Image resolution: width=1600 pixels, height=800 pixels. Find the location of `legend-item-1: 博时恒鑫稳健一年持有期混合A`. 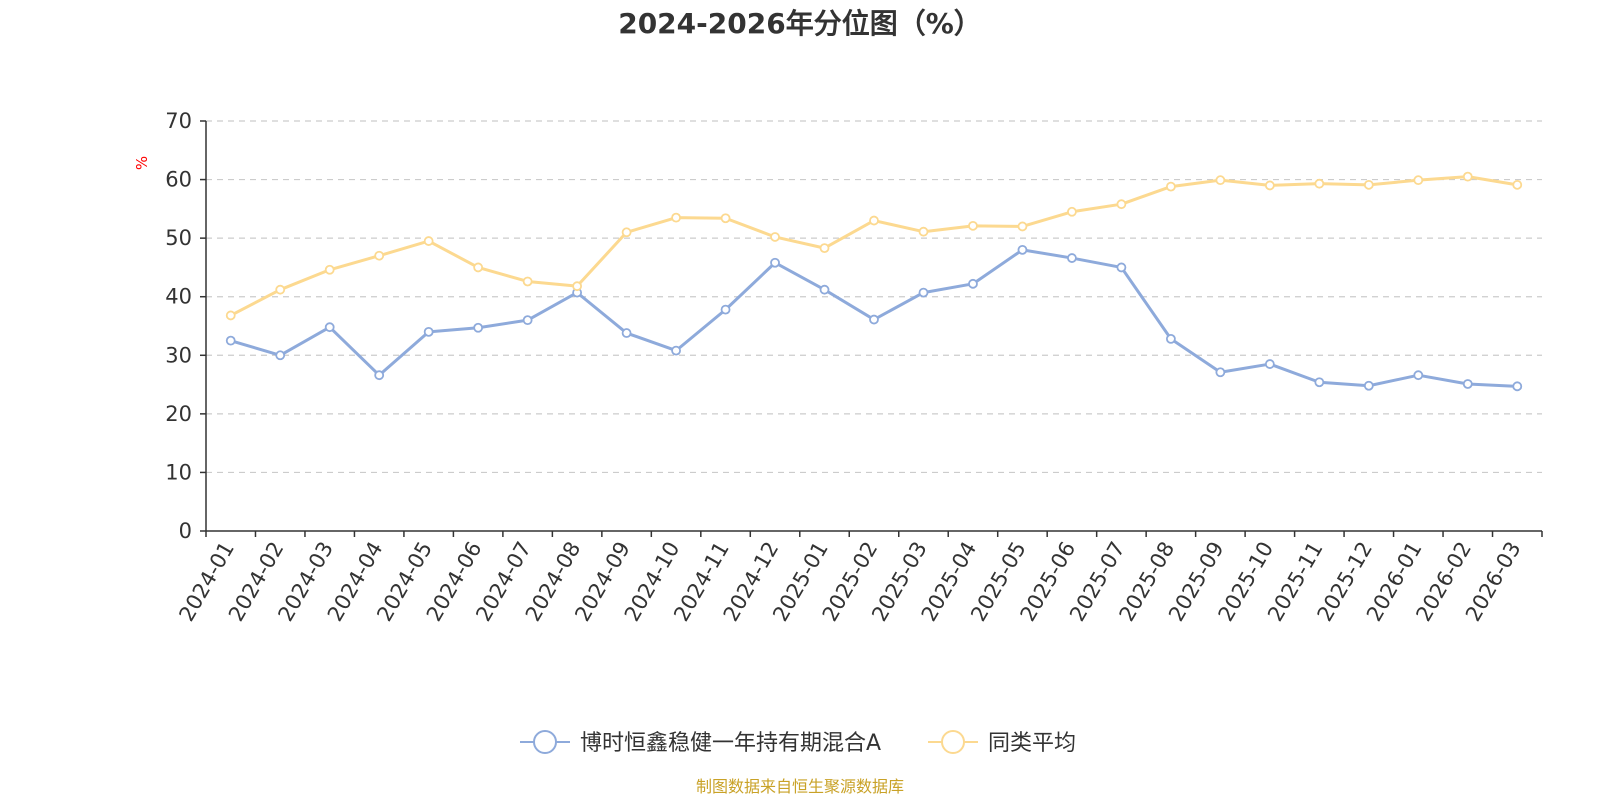

legend-item-1: 博时恒鑫稳健一年持有期混合A is located at coordinates (700, 743).